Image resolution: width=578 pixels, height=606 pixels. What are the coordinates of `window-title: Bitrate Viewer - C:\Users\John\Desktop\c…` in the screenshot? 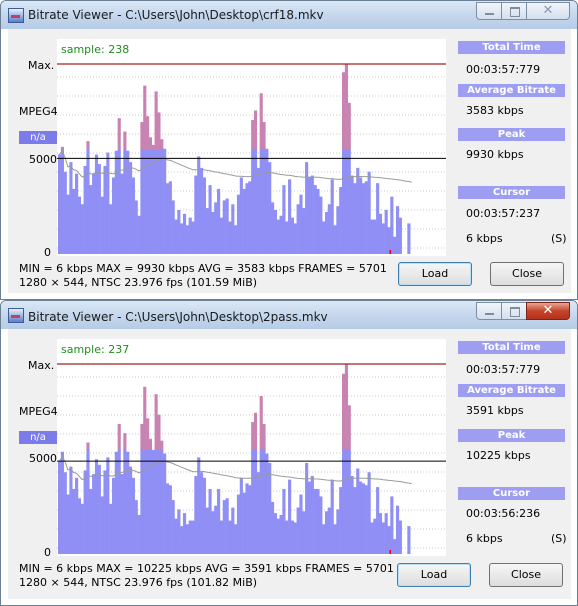 It's located at (176, 15).